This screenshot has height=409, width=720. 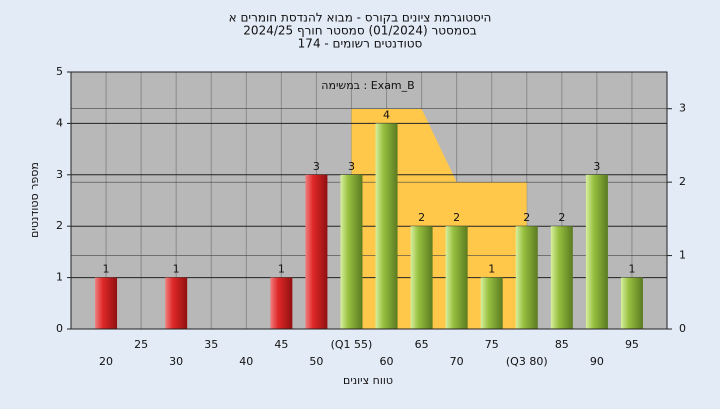 What do you see at coordinates (352, 344) in the screenshot?
I see `x-tick-label: (Q1 55)` at bounding box center [352, 344].